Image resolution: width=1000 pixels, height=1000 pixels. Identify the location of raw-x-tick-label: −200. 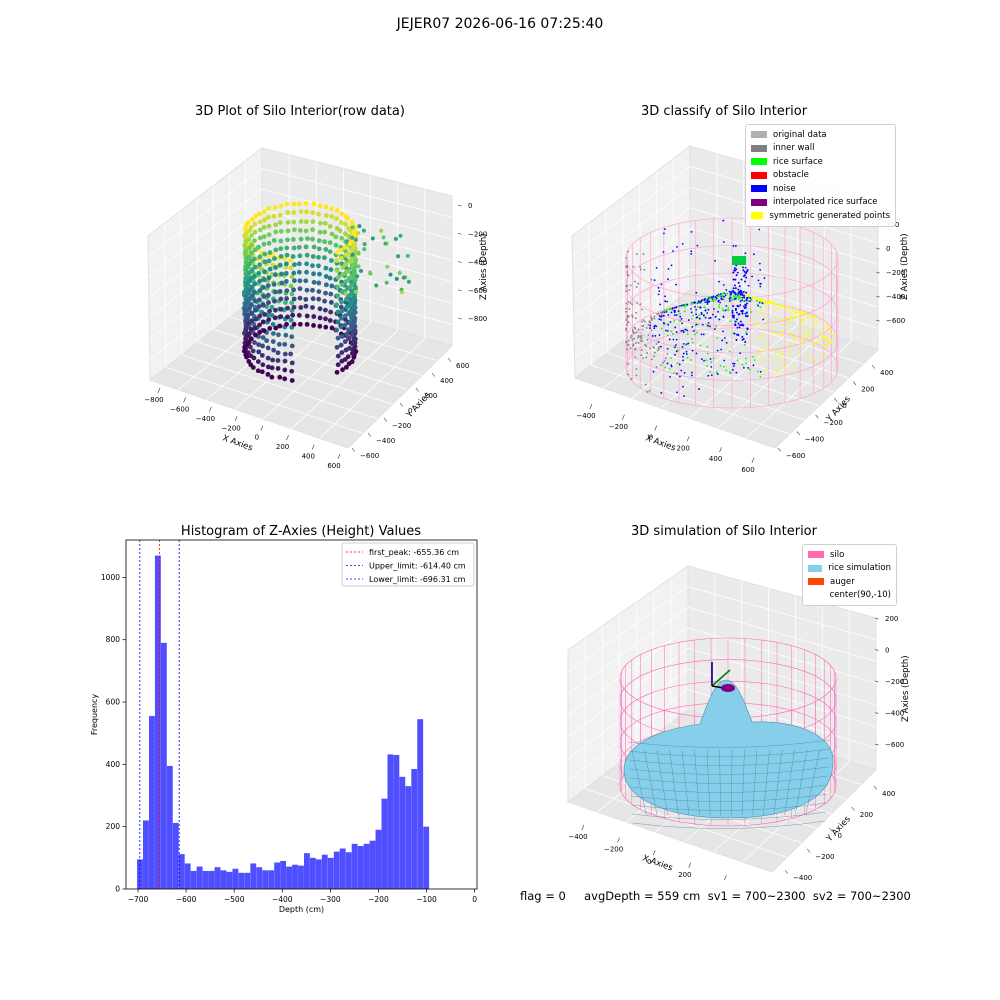
(231, 428).